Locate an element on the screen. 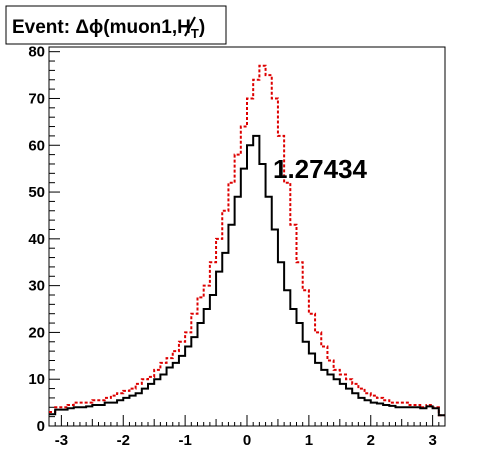 This screenshot has height=472, width=496. title-box: Event: Δϕ(muon1,HT) is located at coordinates (116, 25).